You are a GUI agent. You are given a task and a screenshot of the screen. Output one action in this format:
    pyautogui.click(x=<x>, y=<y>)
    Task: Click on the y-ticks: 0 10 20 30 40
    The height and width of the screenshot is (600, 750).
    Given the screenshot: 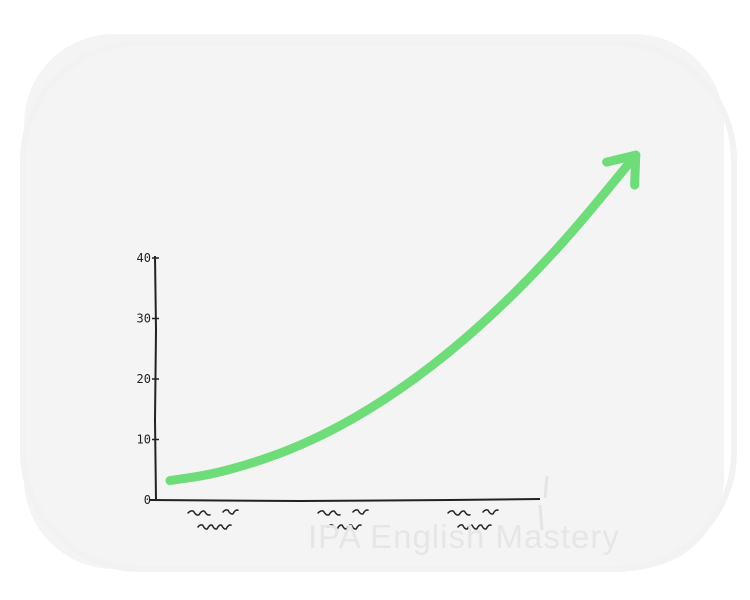 What is the action you would take?
    pyautogui.click(x=148, y=379)
    